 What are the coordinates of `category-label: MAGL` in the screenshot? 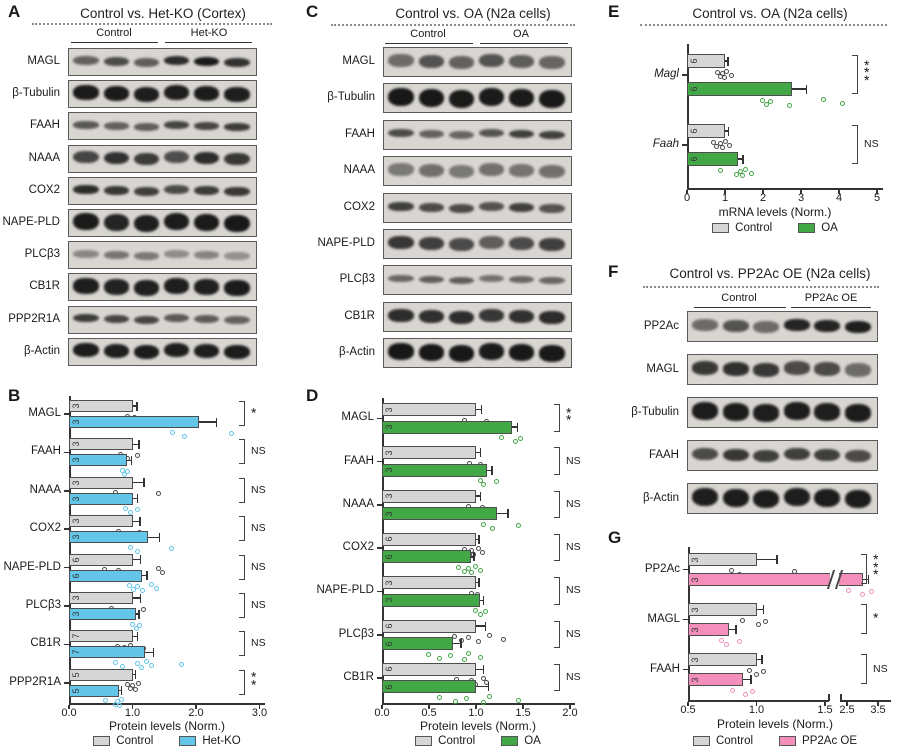 It's located at (663, 618).